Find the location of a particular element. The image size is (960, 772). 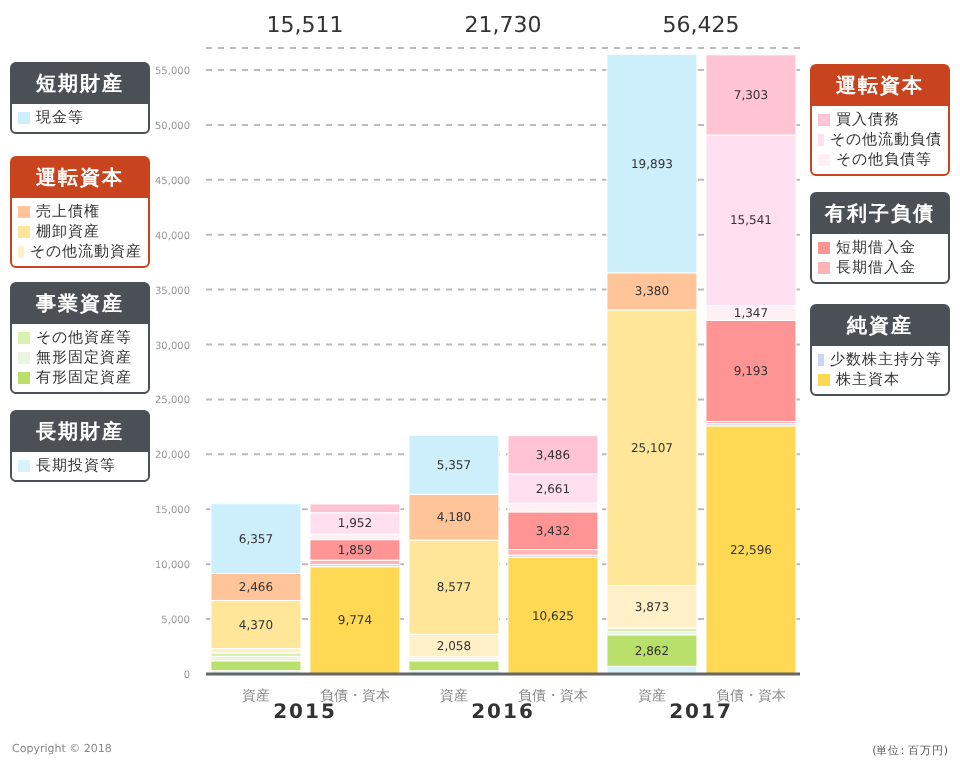

text: 事業資産 is located at coordinates (80, 304).